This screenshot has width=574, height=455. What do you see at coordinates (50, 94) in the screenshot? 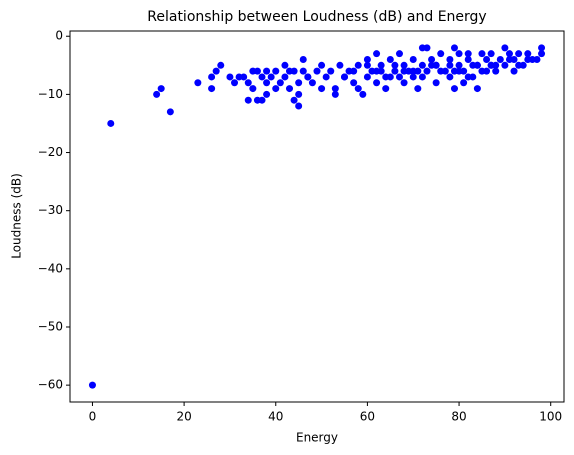
I see `y-tick-label: −10` at bounding box center [50, 94].